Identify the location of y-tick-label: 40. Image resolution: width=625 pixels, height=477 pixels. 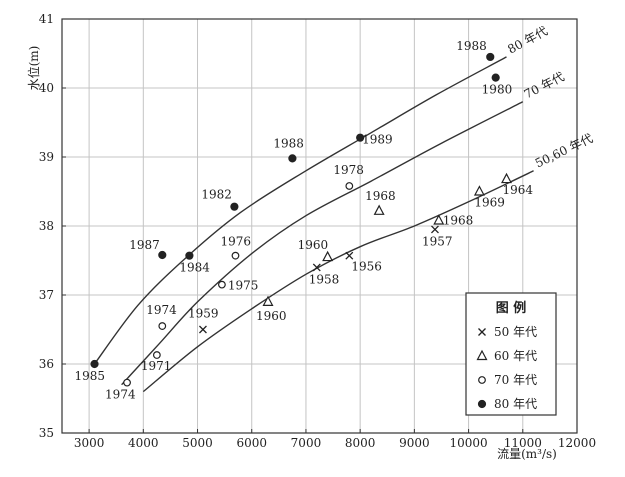
(46, 88).